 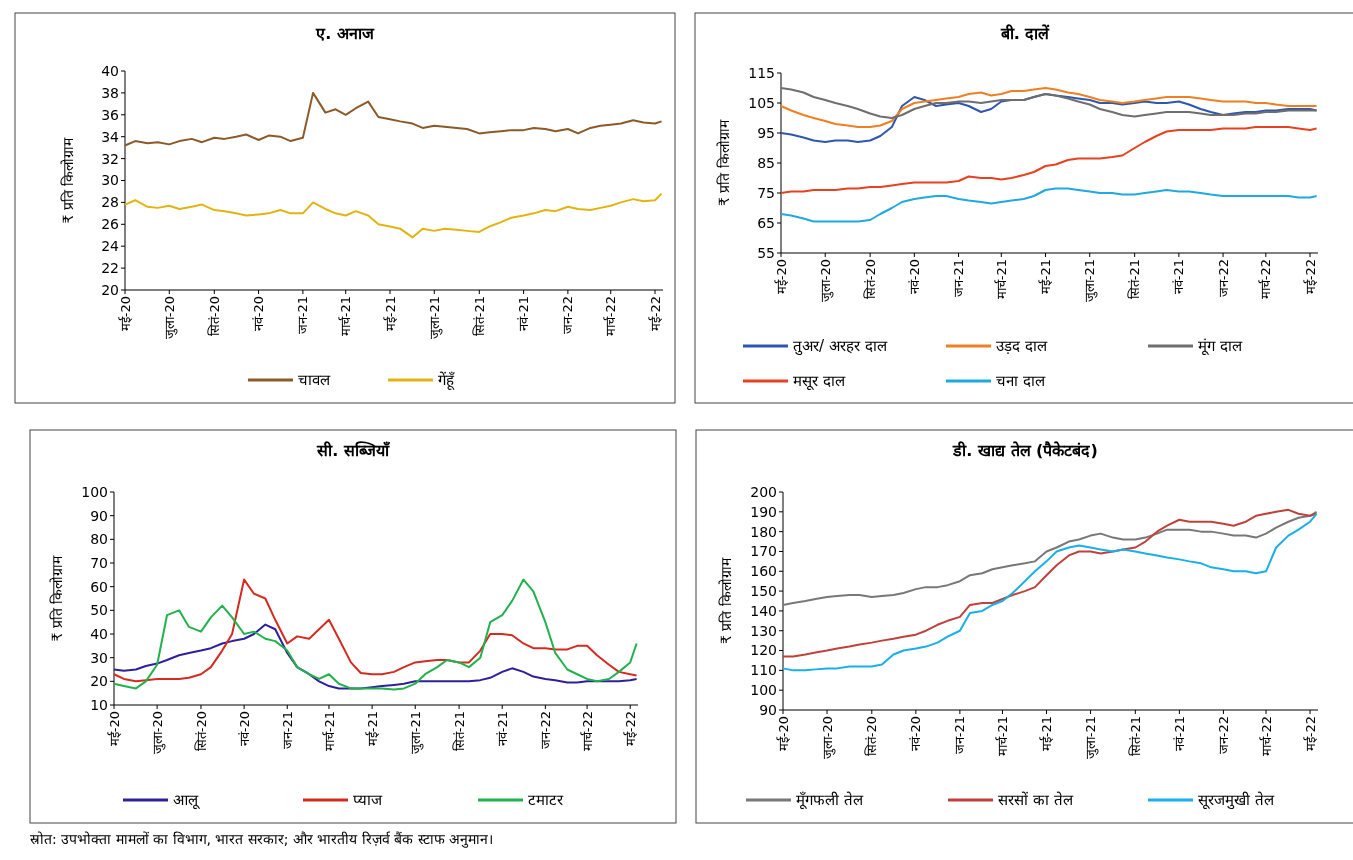 What do you see at coordinates (1236, 801) in the screenshot?
I see `legend-label: सूरजमुखी तेल` at bounding box center [1236, 801].